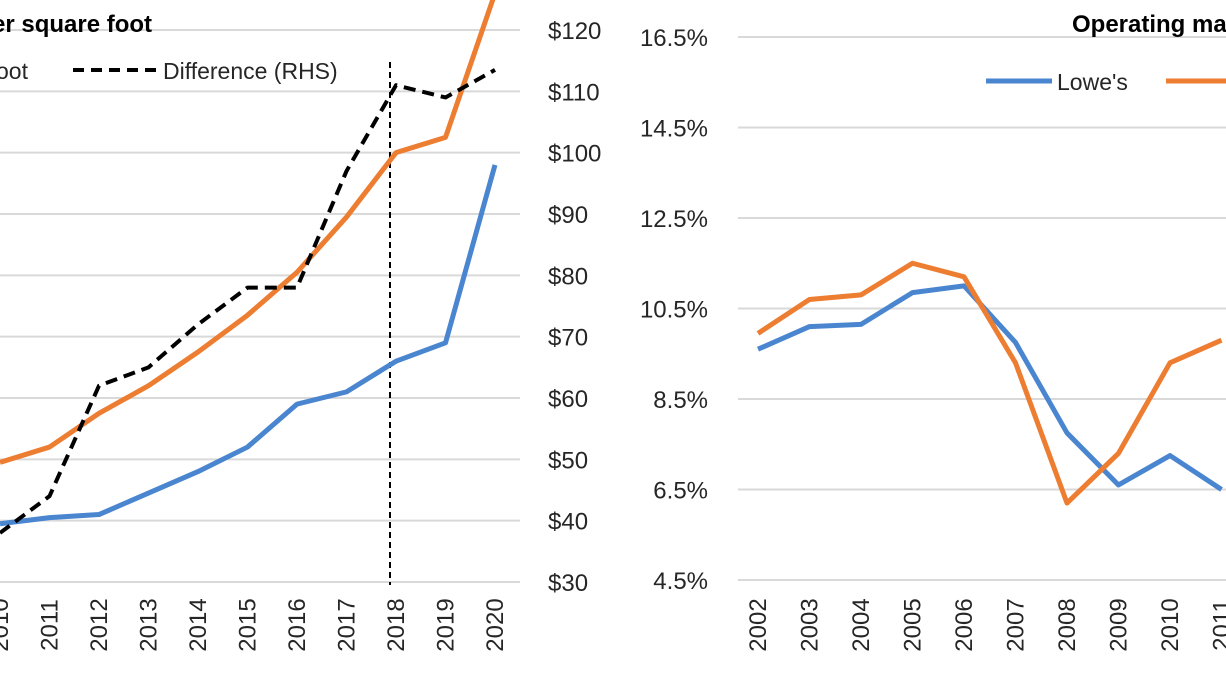  I want to click on left-right-axis-tick-label: $80, so click(568, 276).